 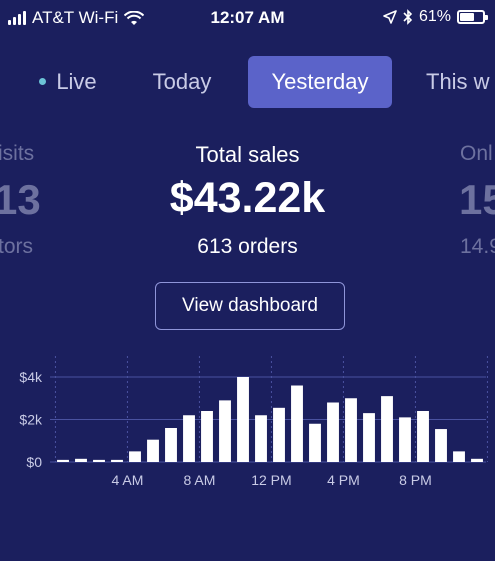 What do you see at coordinates (31, 377) in the screenshot?
I see `y-tick-label: $4k` at bounding box center [31, 377].